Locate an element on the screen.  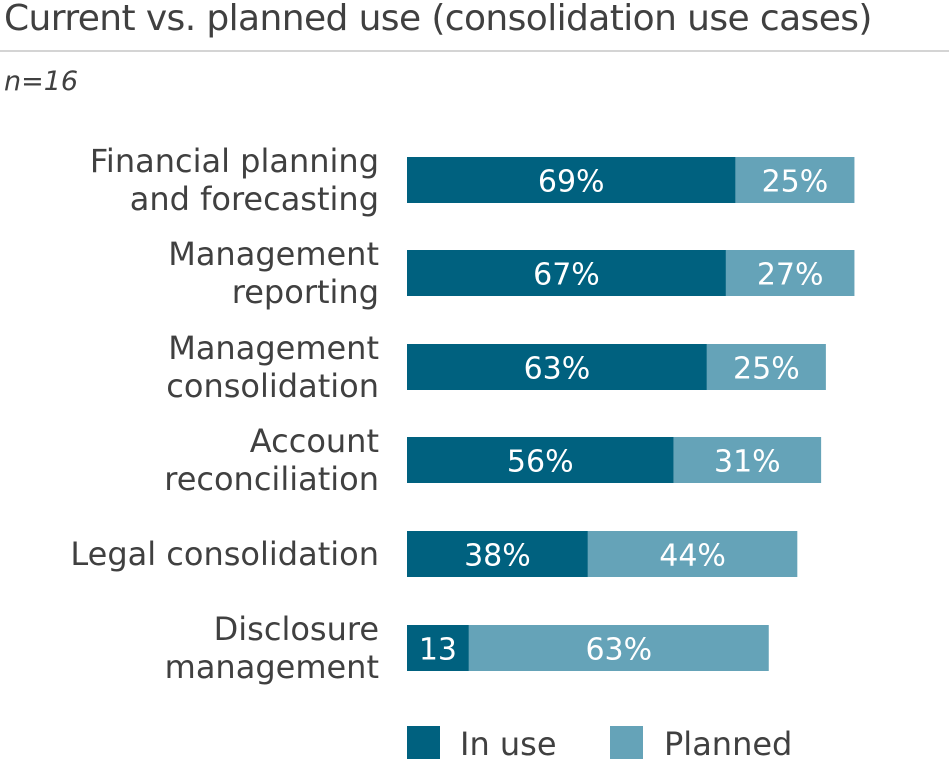
legend-label: Planned is located at coordinates (728, 744).